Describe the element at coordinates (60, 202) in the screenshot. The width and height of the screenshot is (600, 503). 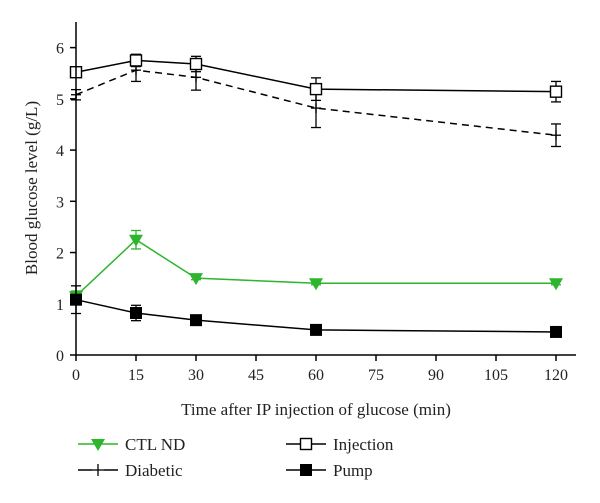
I see `y-tick-label: 3` at that location.